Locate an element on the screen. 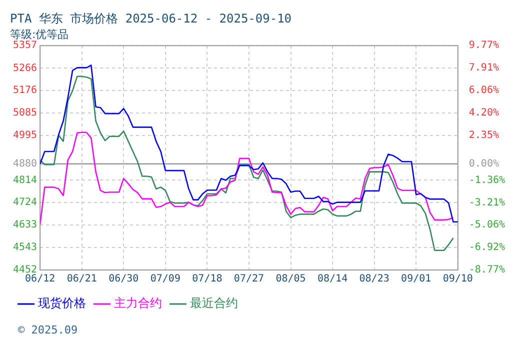 Image resolution: width=520 pixels, height=350 pixels. x-tick-label: 09/01 is located at coordinates (416, 279).